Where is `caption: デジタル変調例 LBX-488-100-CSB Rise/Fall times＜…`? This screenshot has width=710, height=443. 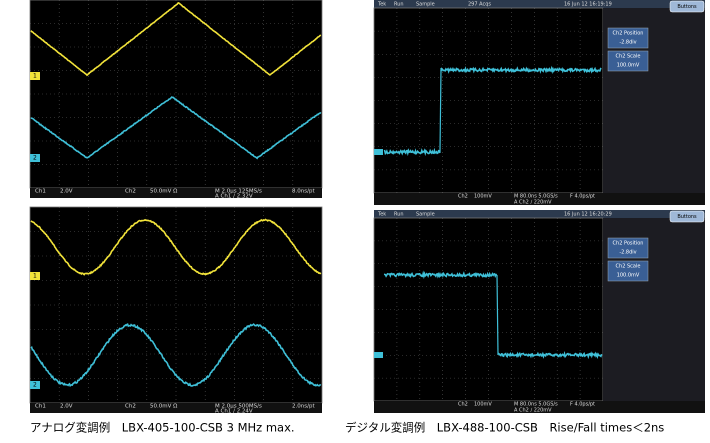
caption: デジタル変調例 LBX-488-100-CSB Rise/Fall times＜… is located at coordinates (504, 428).